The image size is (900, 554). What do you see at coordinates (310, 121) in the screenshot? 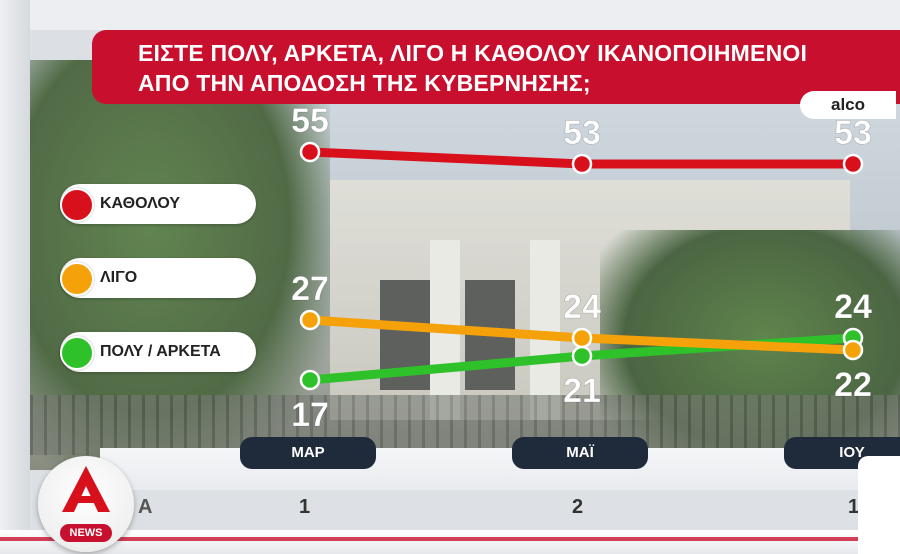
I see `data-label-0-0: 55` at bounding box center [310, 121].